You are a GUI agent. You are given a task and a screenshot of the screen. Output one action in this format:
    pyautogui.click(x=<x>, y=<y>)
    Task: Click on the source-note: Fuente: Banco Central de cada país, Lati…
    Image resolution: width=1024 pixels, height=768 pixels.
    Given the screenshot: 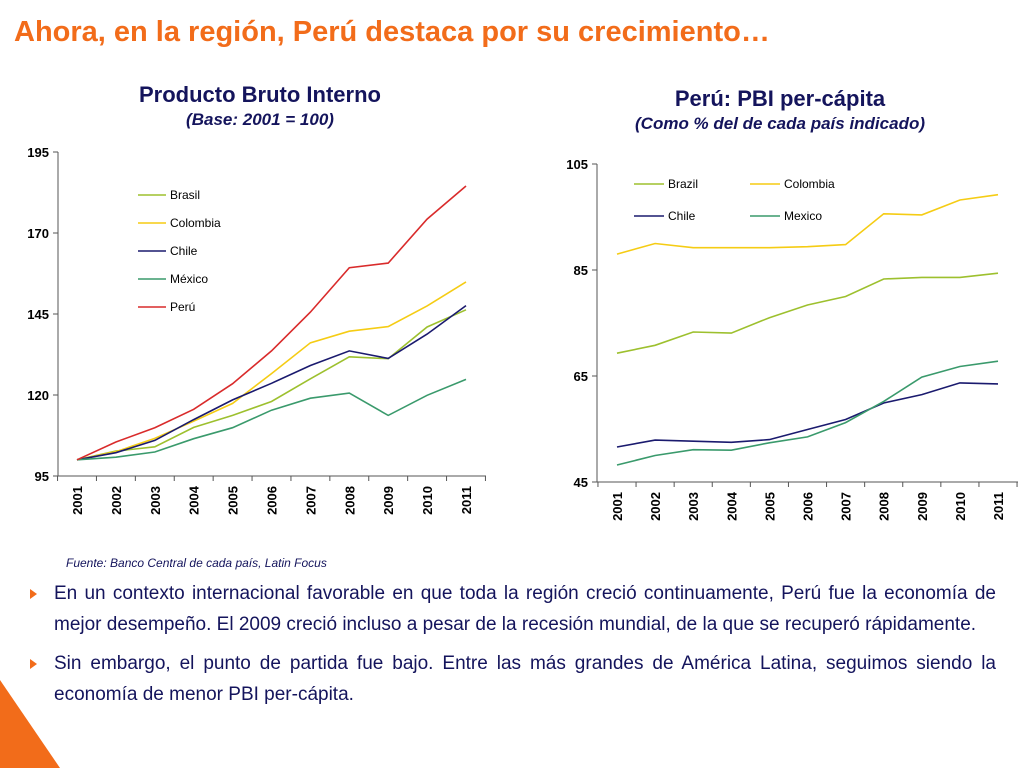 What is the action you would take?
    pyautogui.click(x=196, y=563)
    